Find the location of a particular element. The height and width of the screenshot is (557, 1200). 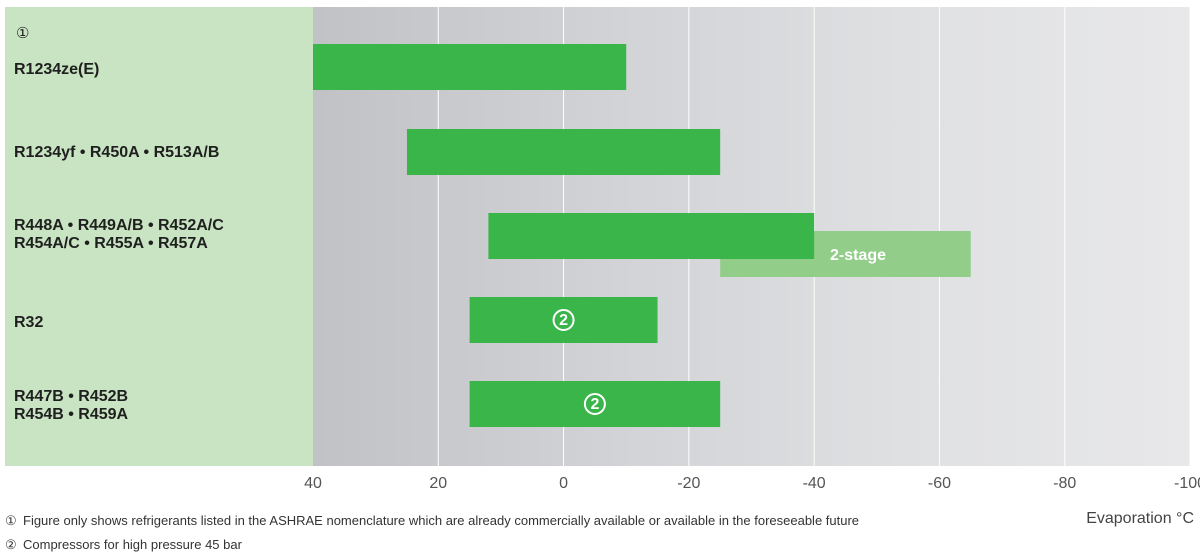

x-axis-label: Evaporation °C is located at coordinates (1140, 518).